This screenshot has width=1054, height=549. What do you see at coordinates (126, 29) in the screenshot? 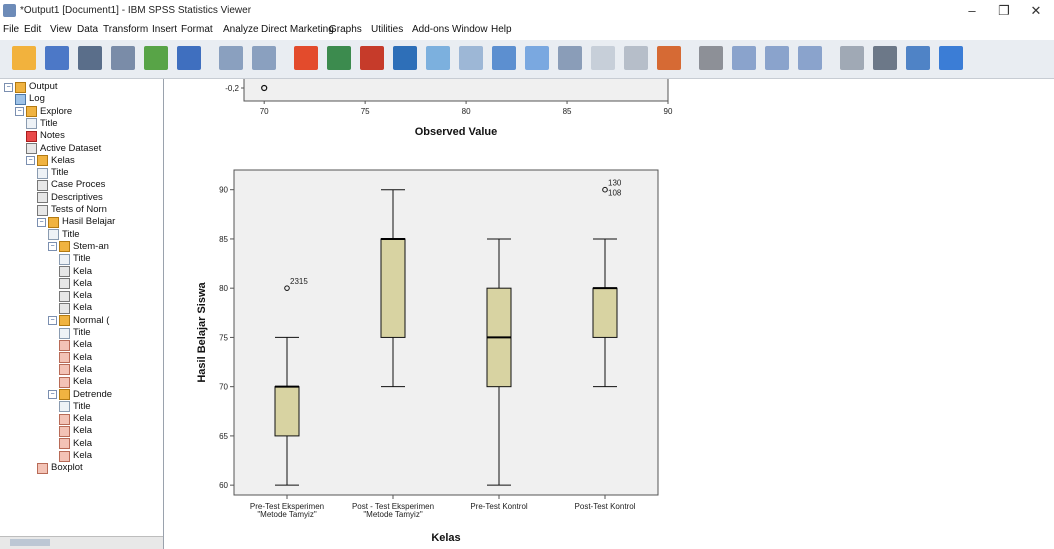
I see `menu-transform: Transform` at bounding box center [126, 29].